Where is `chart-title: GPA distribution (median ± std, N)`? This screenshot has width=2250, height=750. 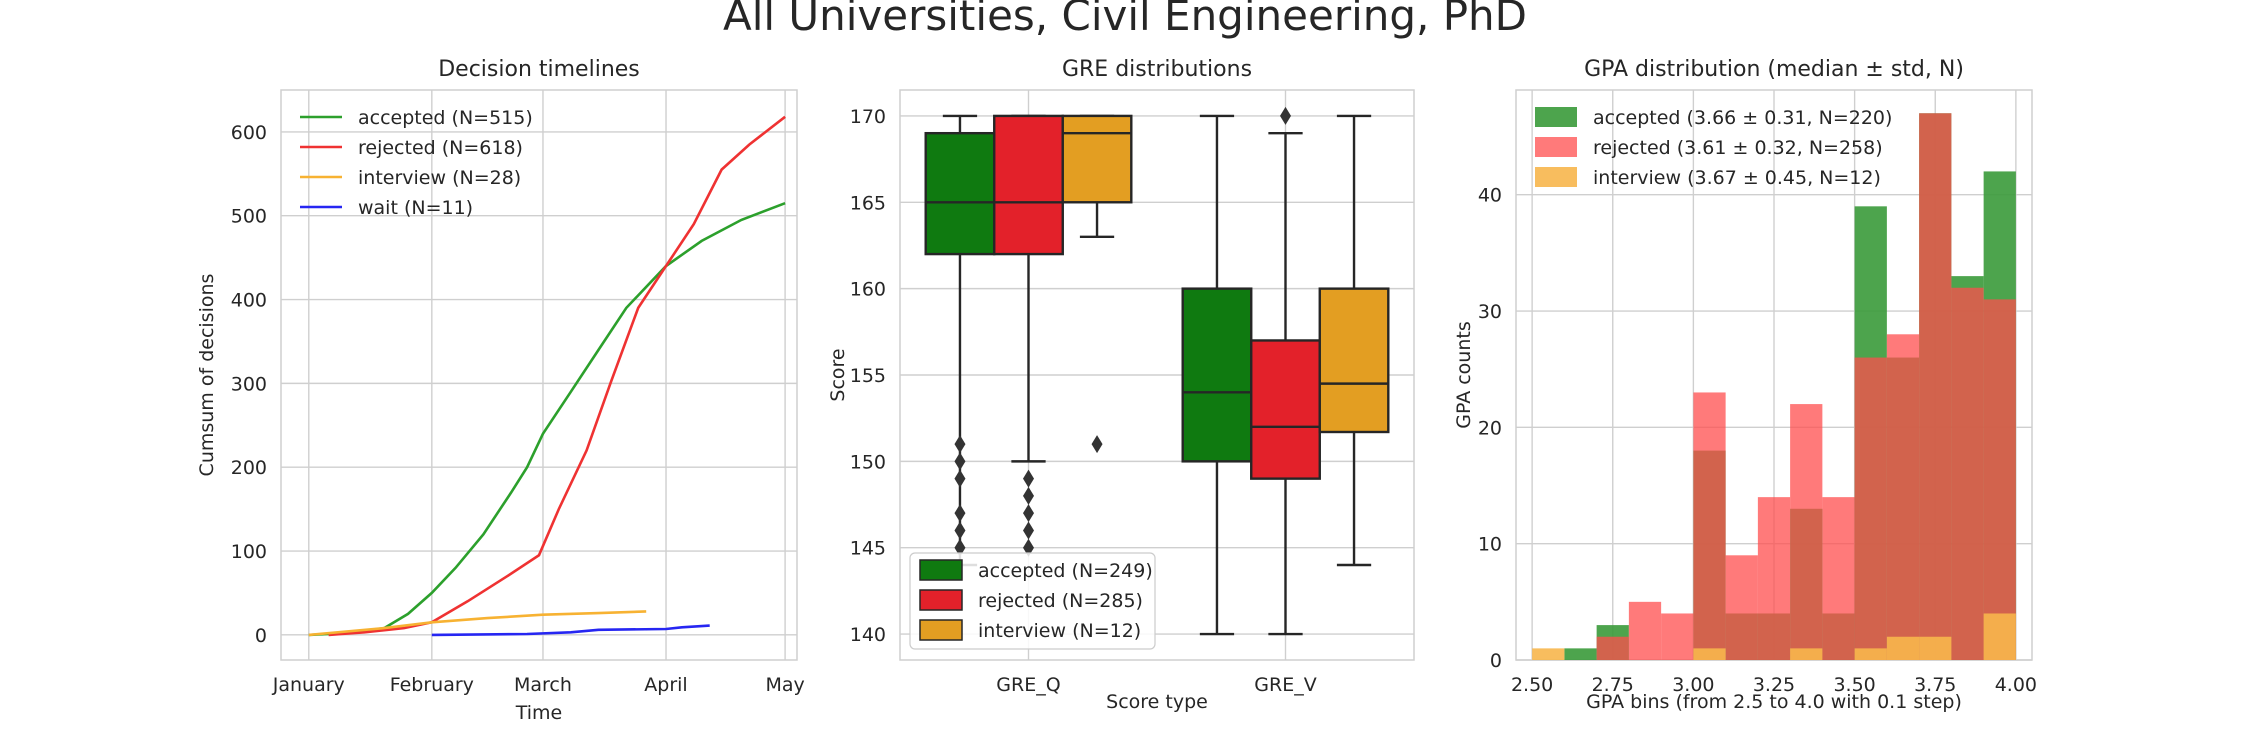 chart-title: GPA distribution (median ± std, N) is located at coordinates (1774, 69).